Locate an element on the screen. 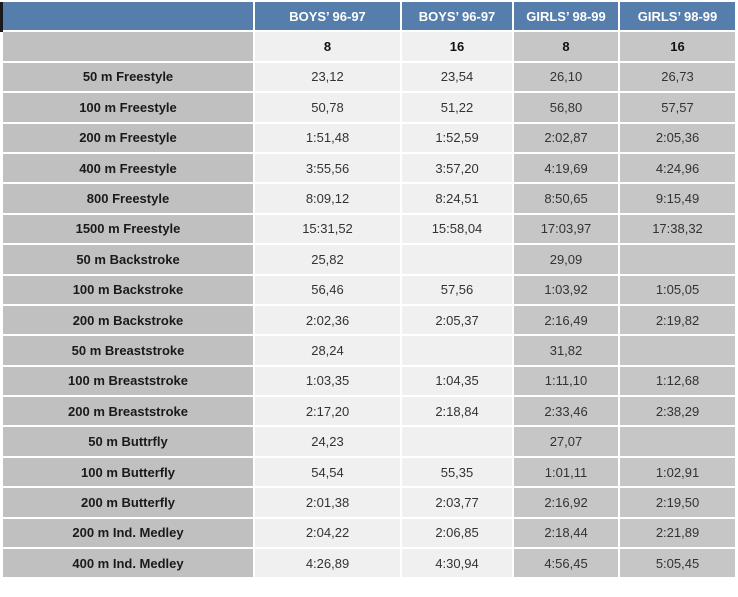 The width and height of the screenshot is (738, 597). event-label: 50 m Backstroke is located at coordinates (128, 259).